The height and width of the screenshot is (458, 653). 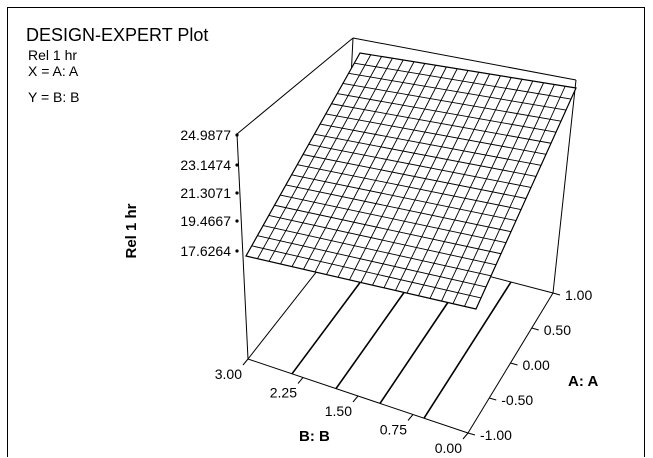 I want to click on vertical-edge-left, so click(x=242, y=246).